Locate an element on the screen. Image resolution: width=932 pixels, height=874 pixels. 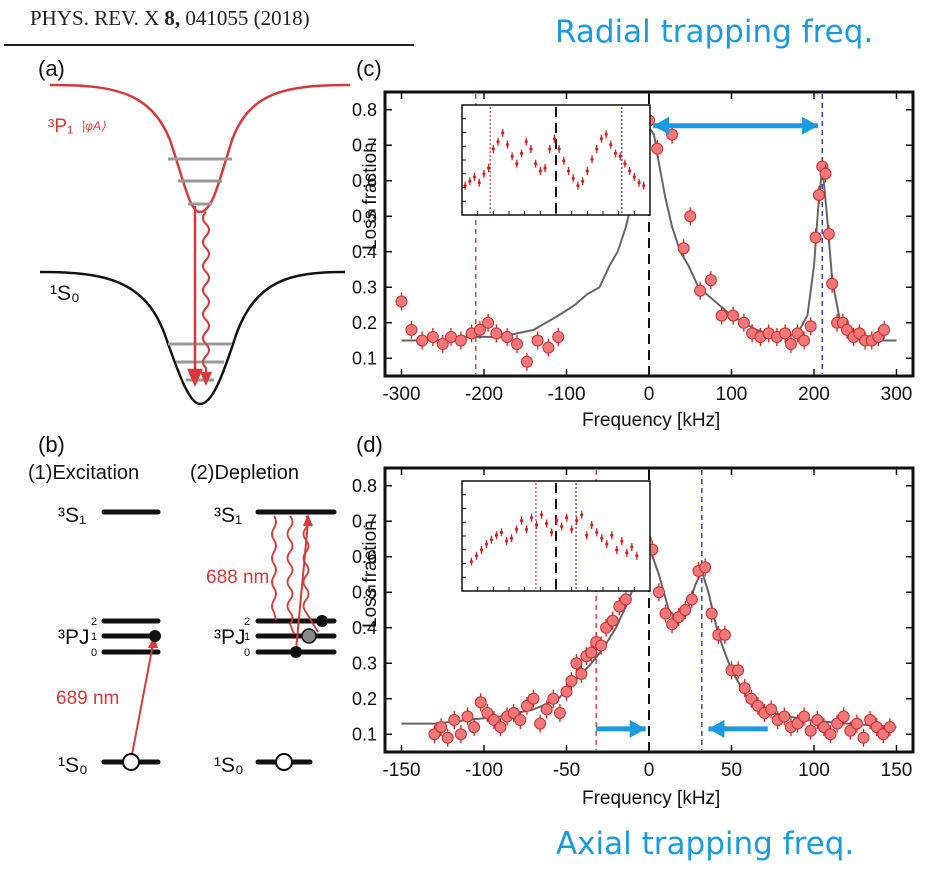
spontaneous-decay-arrow is located at coordinates (206, 292).